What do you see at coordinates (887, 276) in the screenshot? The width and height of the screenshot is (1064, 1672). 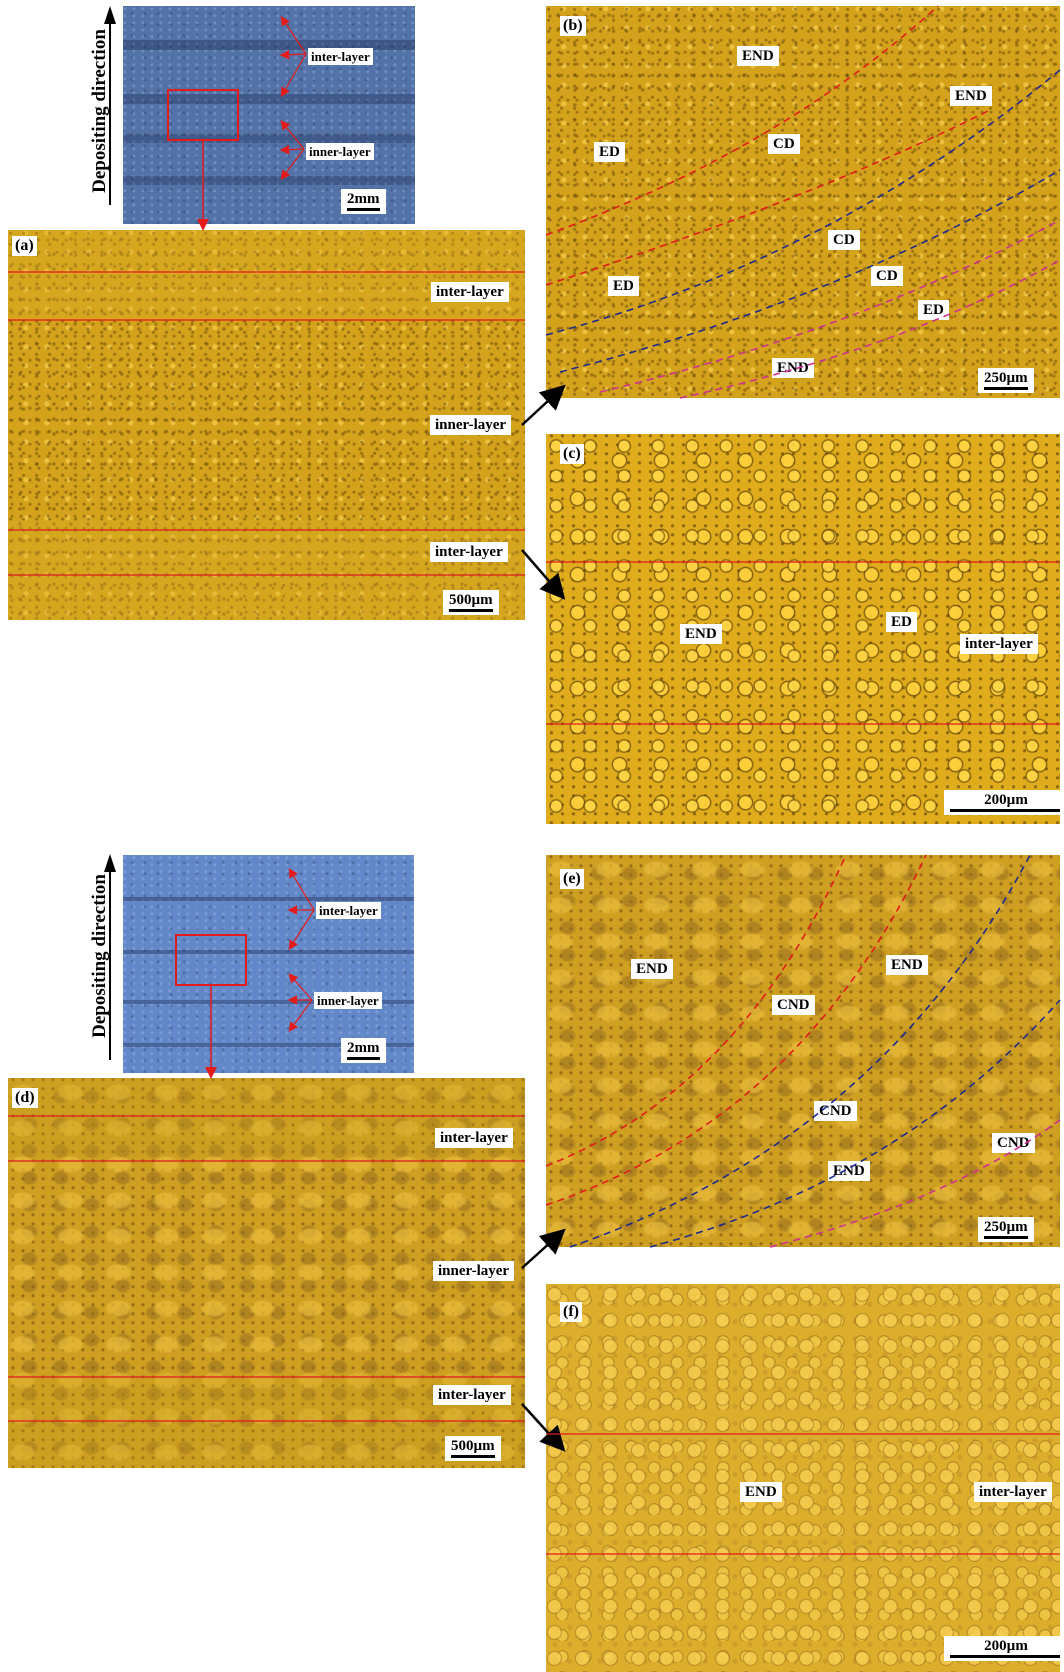 I see `phase-label-b7: CD` at bounding box center [887, 276].